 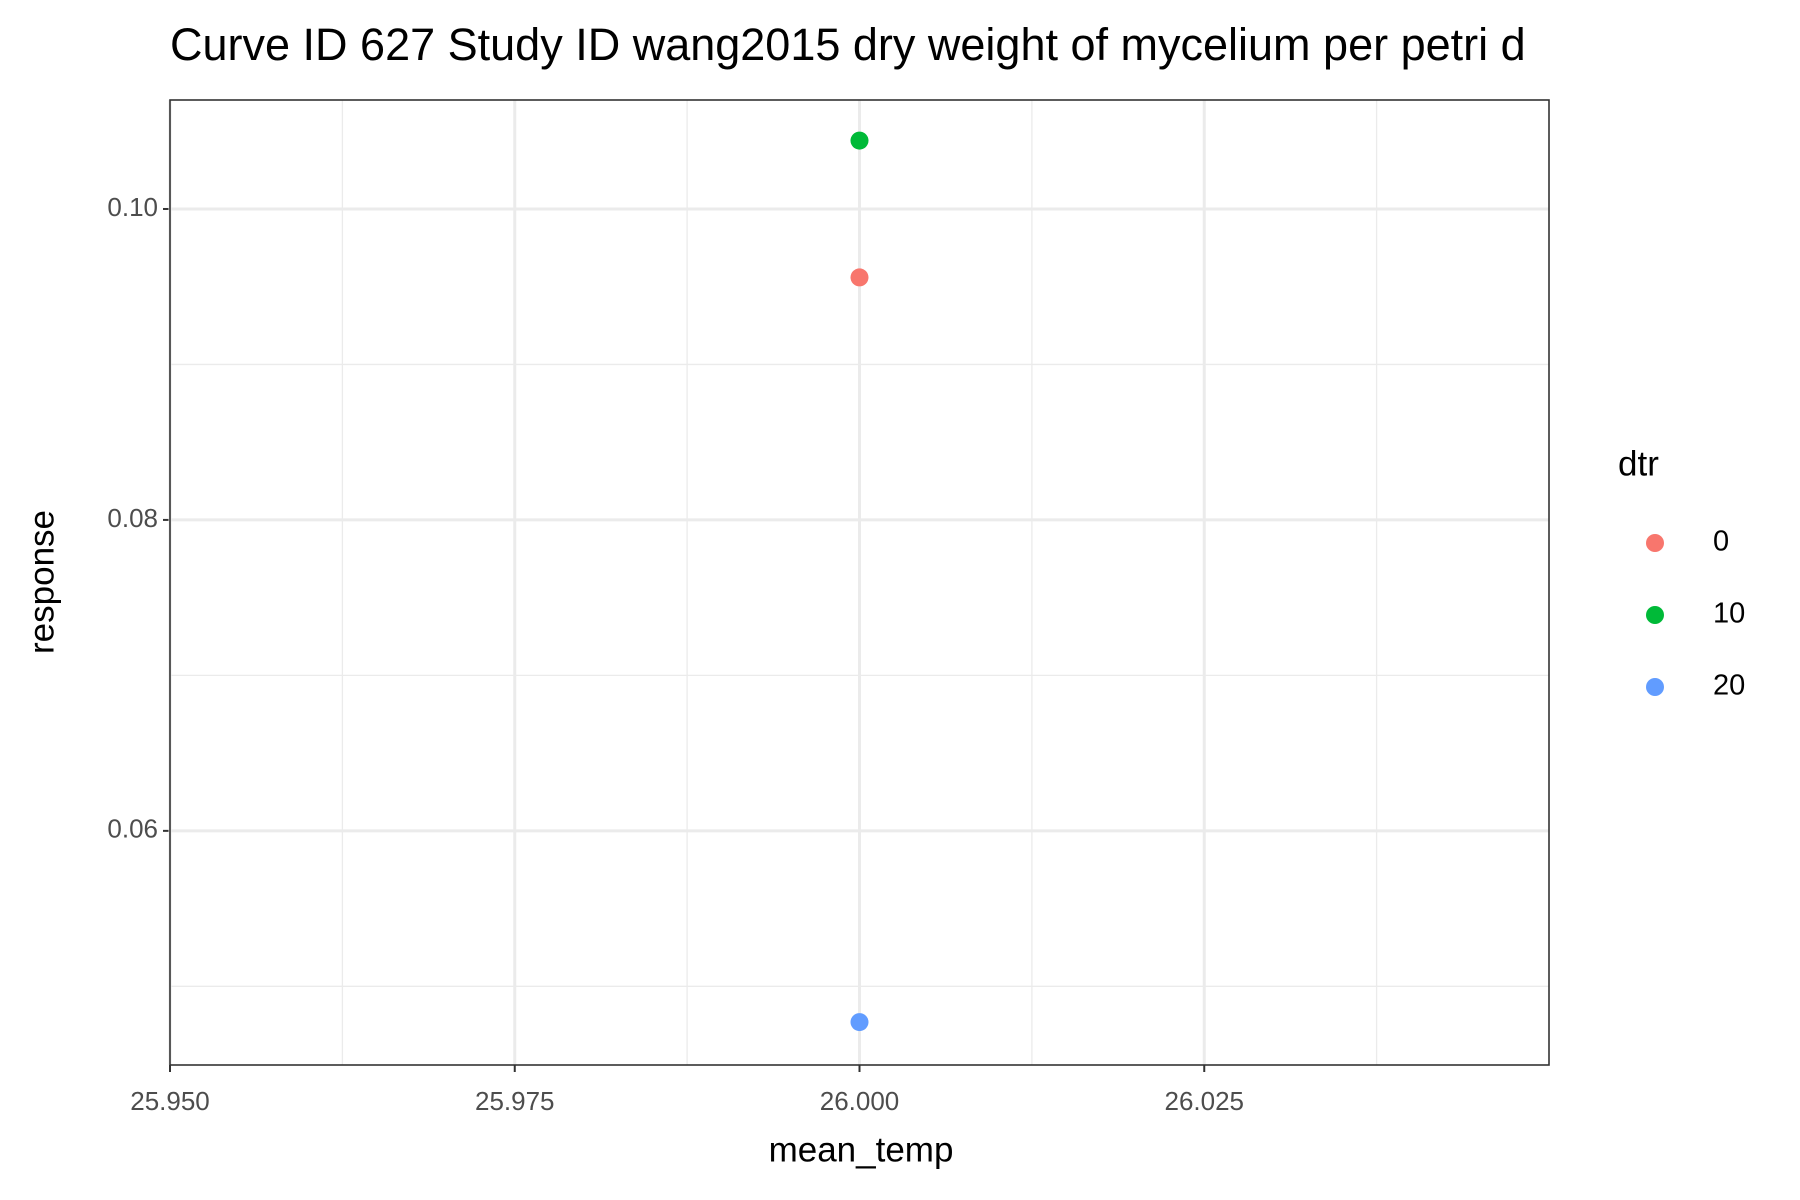 I want to click on legend-label: 20, so click(x=1729, y=686).